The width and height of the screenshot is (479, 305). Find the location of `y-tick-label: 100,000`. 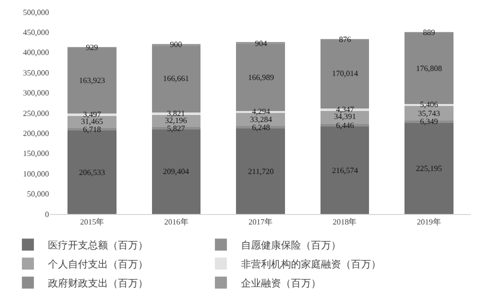

y-tick-label: 100,000 is located at coordinates (36, 173).